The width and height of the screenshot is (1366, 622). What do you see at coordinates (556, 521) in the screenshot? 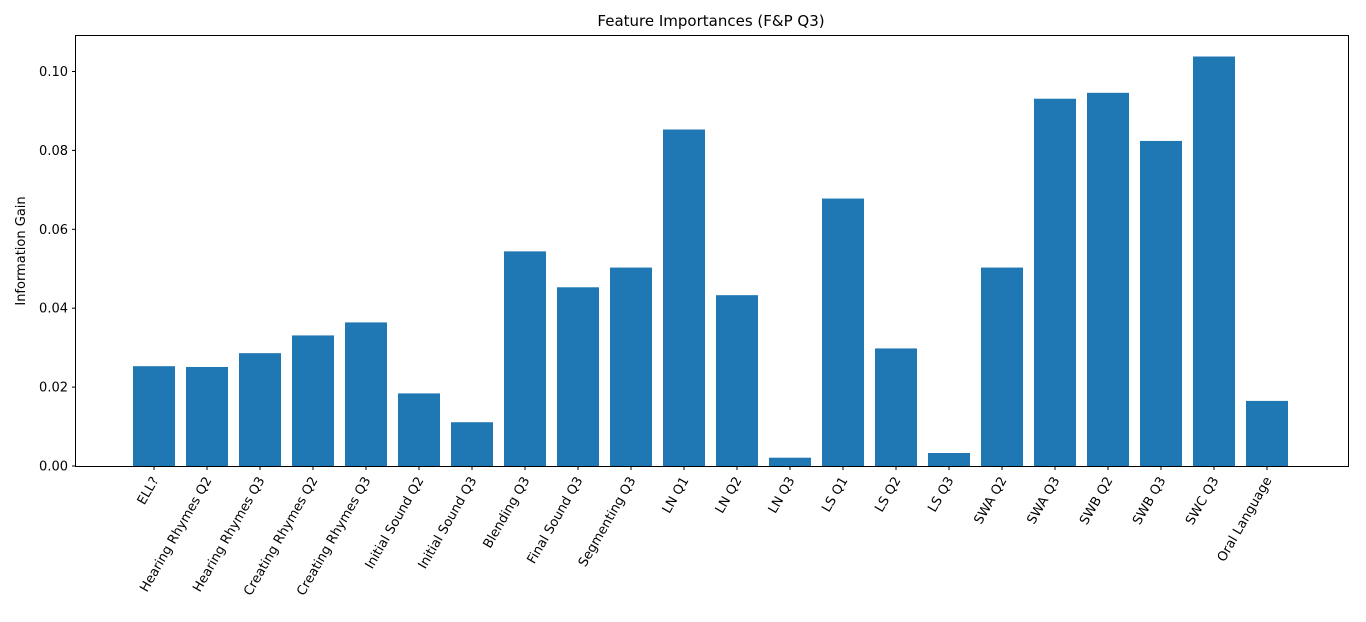
I see `x-tick-label: Final Sound Q3` at bounding box center [556, 521].